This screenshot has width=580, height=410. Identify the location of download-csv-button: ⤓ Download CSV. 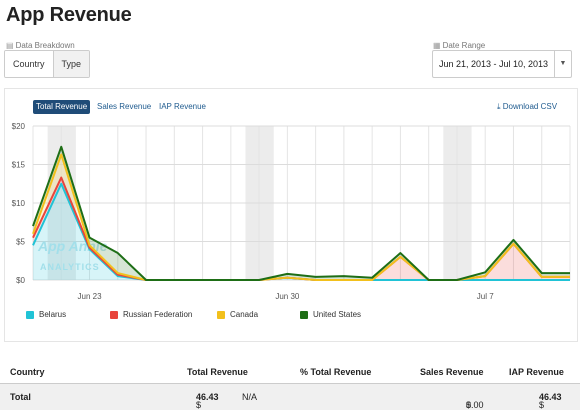
(527, 107).